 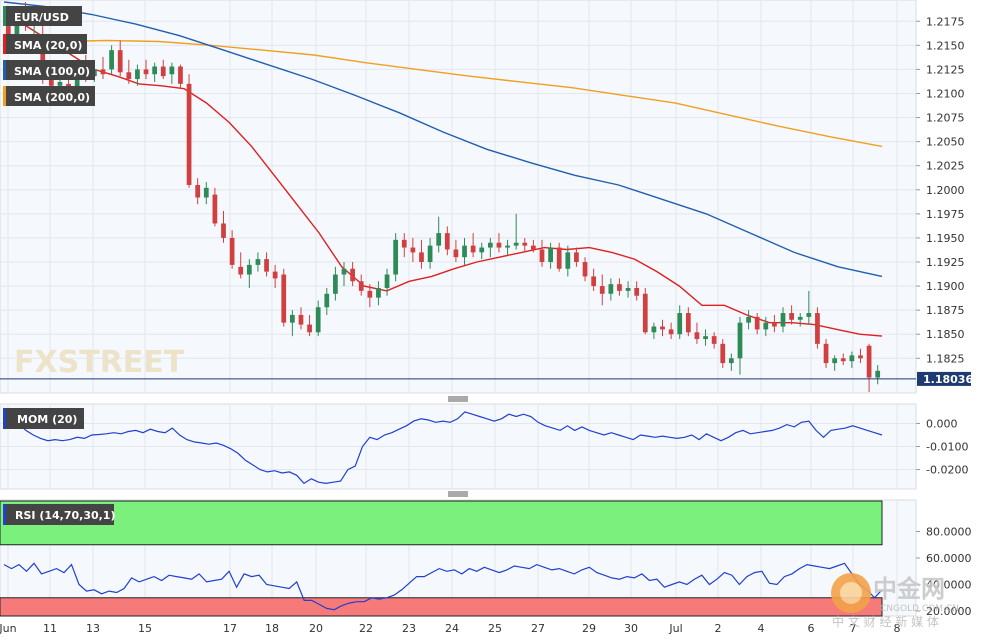 I want to click on x-tick-label: 29, so click(x=589, y=628).